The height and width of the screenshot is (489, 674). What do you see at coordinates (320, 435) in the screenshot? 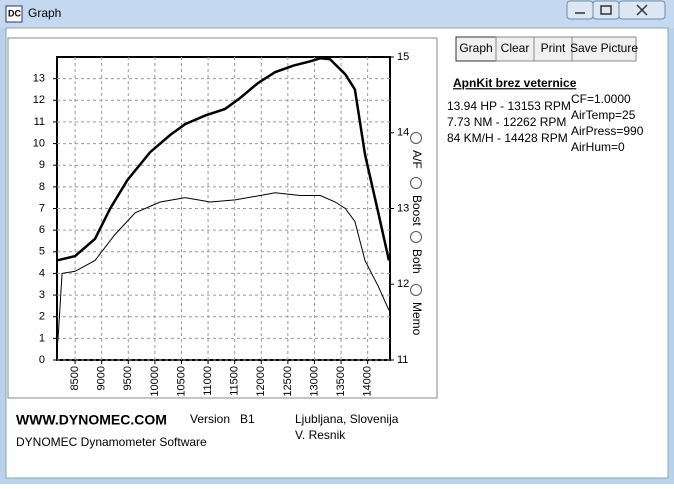
I see `footer-author: V. Resnik` at bounding box center [320, 435].